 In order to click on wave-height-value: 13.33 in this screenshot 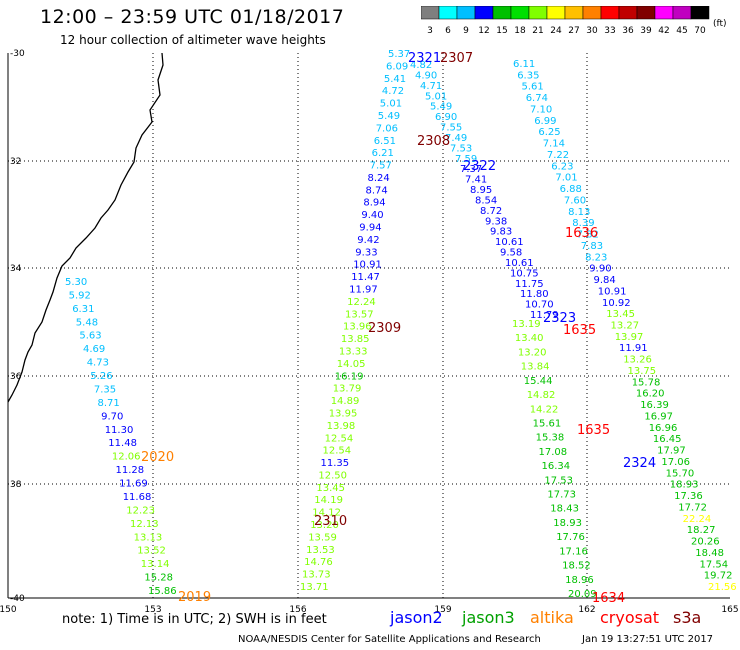, I will do `click(353, 352)`.